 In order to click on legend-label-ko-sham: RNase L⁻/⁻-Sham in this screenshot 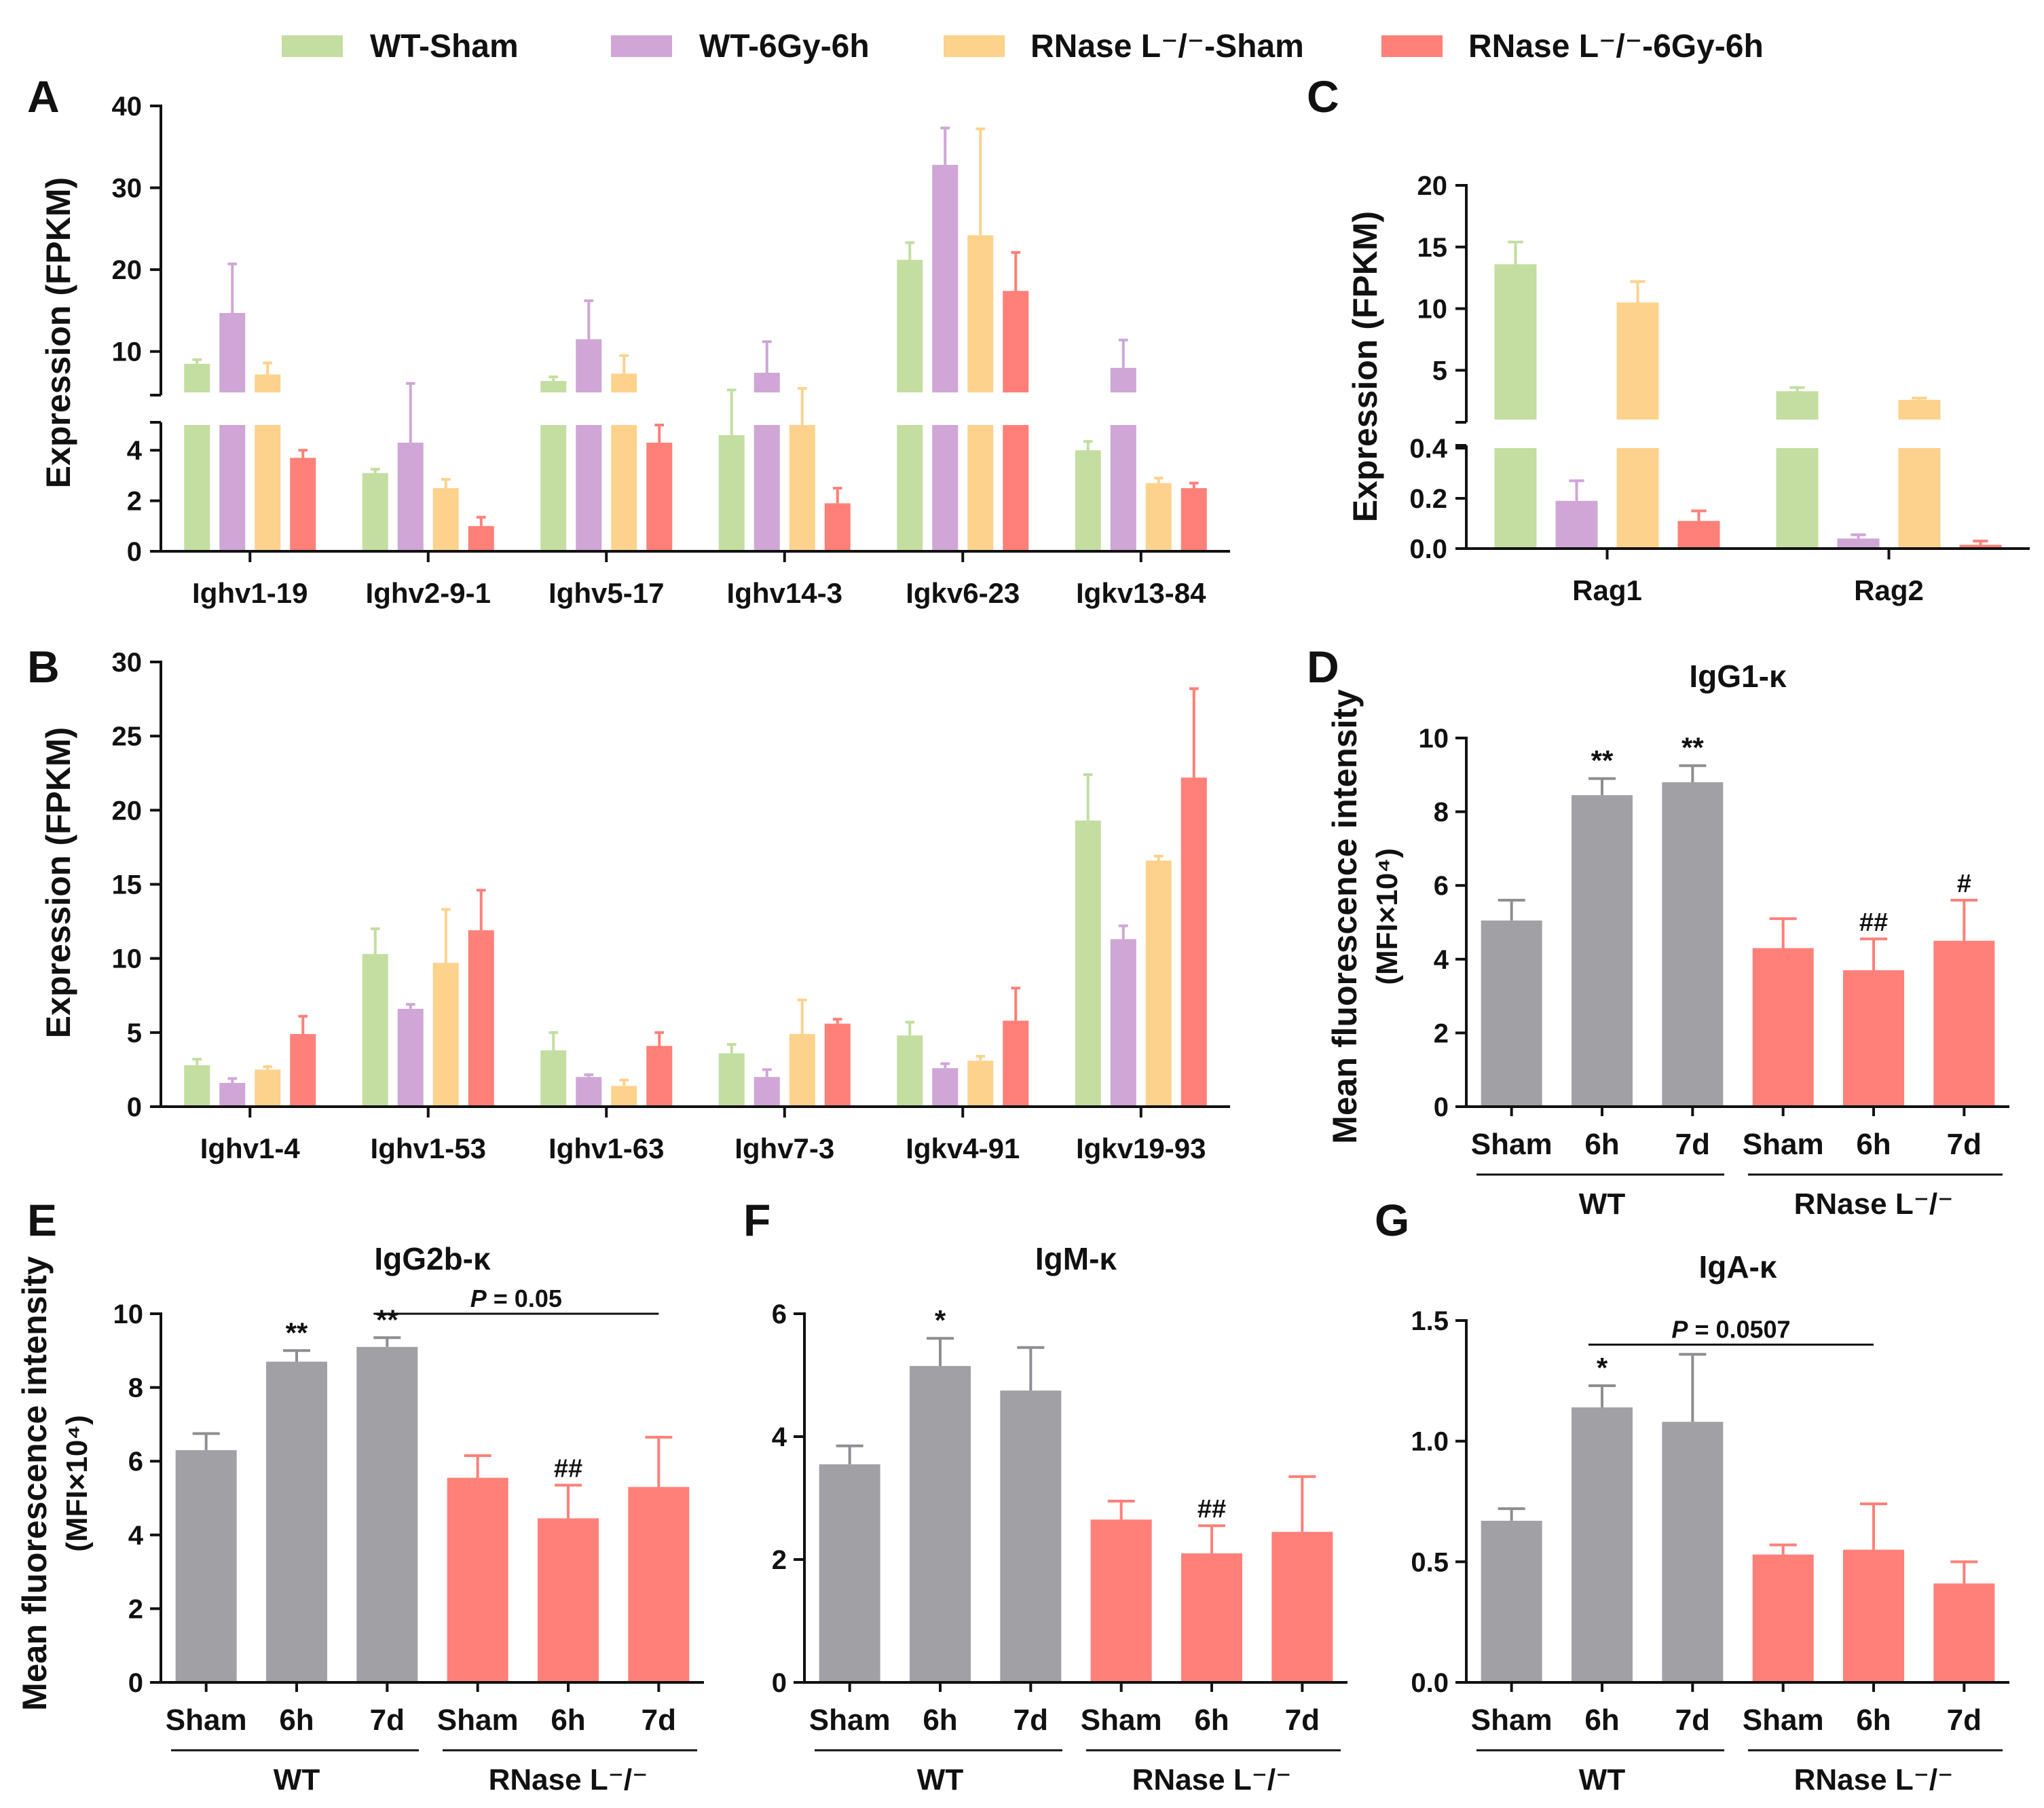, I will do `click(1167, 47)`.